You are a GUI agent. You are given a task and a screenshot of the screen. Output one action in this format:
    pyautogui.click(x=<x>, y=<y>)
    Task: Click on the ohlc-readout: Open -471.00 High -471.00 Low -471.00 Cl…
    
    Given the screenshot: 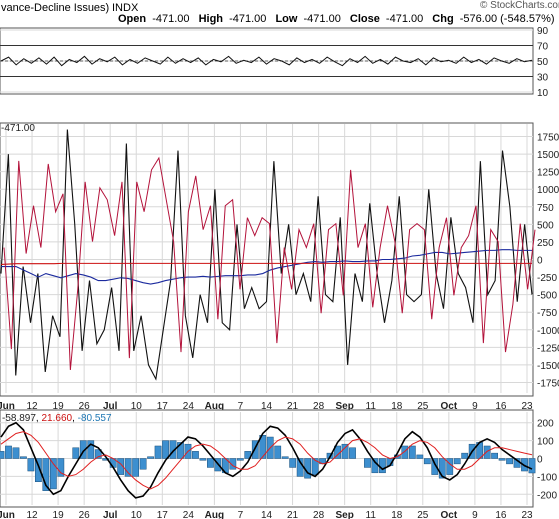 What is the action you would take?
    pyautogui.click(x=338, y=19)
    